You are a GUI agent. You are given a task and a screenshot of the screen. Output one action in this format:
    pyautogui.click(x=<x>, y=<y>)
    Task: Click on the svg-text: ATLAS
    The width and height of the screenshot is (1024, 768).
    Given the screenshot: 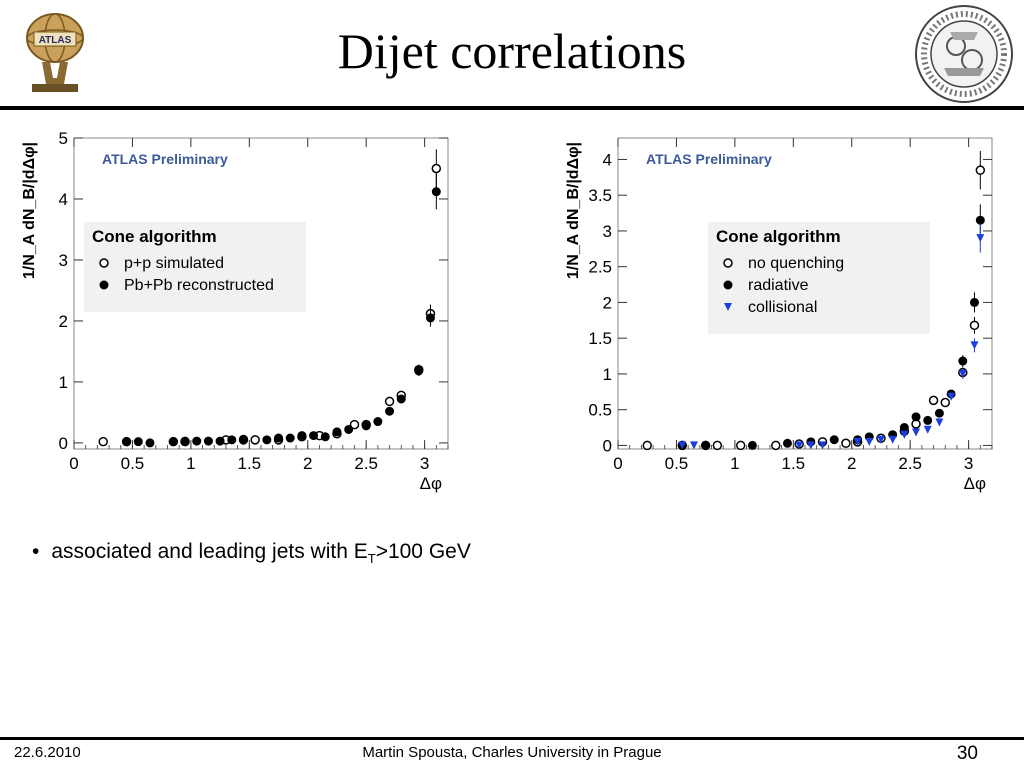 What is the action you would take?
    pyautogui.click(x=55, y=40)
    